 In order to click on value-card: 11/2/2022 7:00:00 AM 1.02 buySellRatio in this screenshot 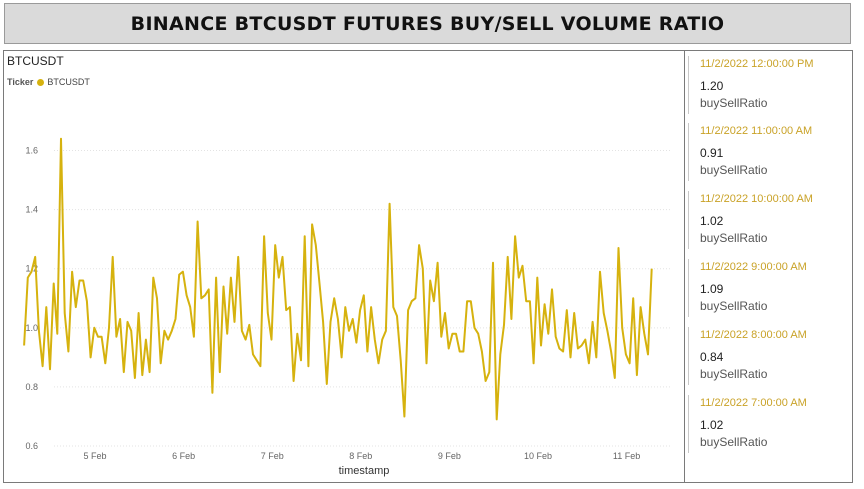, I will do `click(763, 424)`.